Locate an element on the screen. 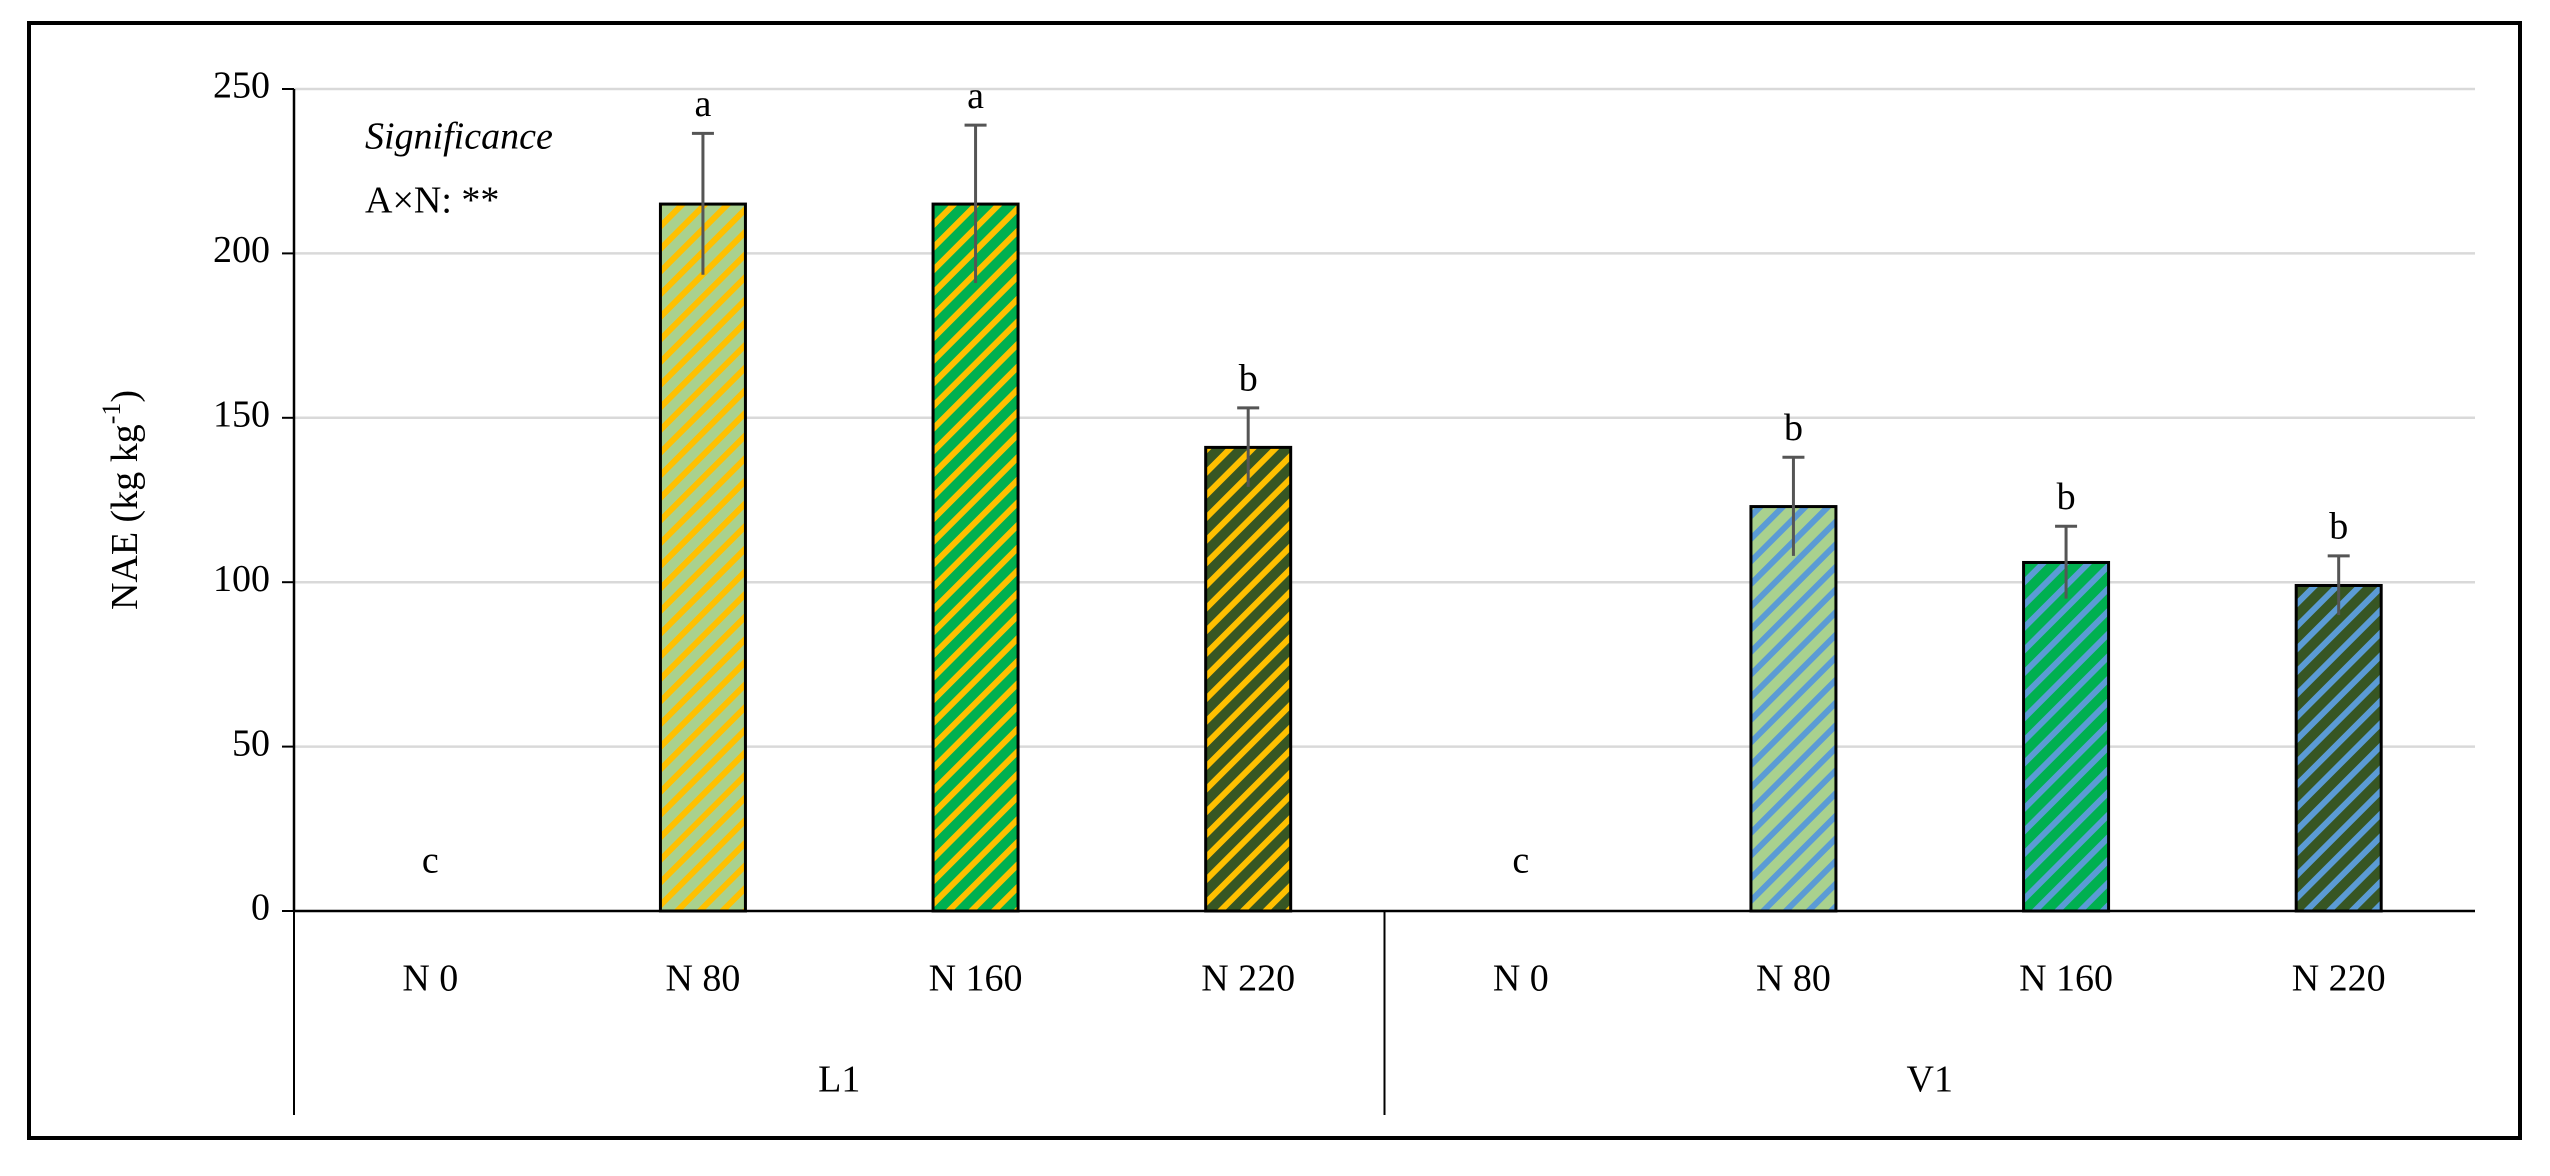 This screenshot has width=2550, height=1176. group-label: L1 is located at coordinates (839, 1080).